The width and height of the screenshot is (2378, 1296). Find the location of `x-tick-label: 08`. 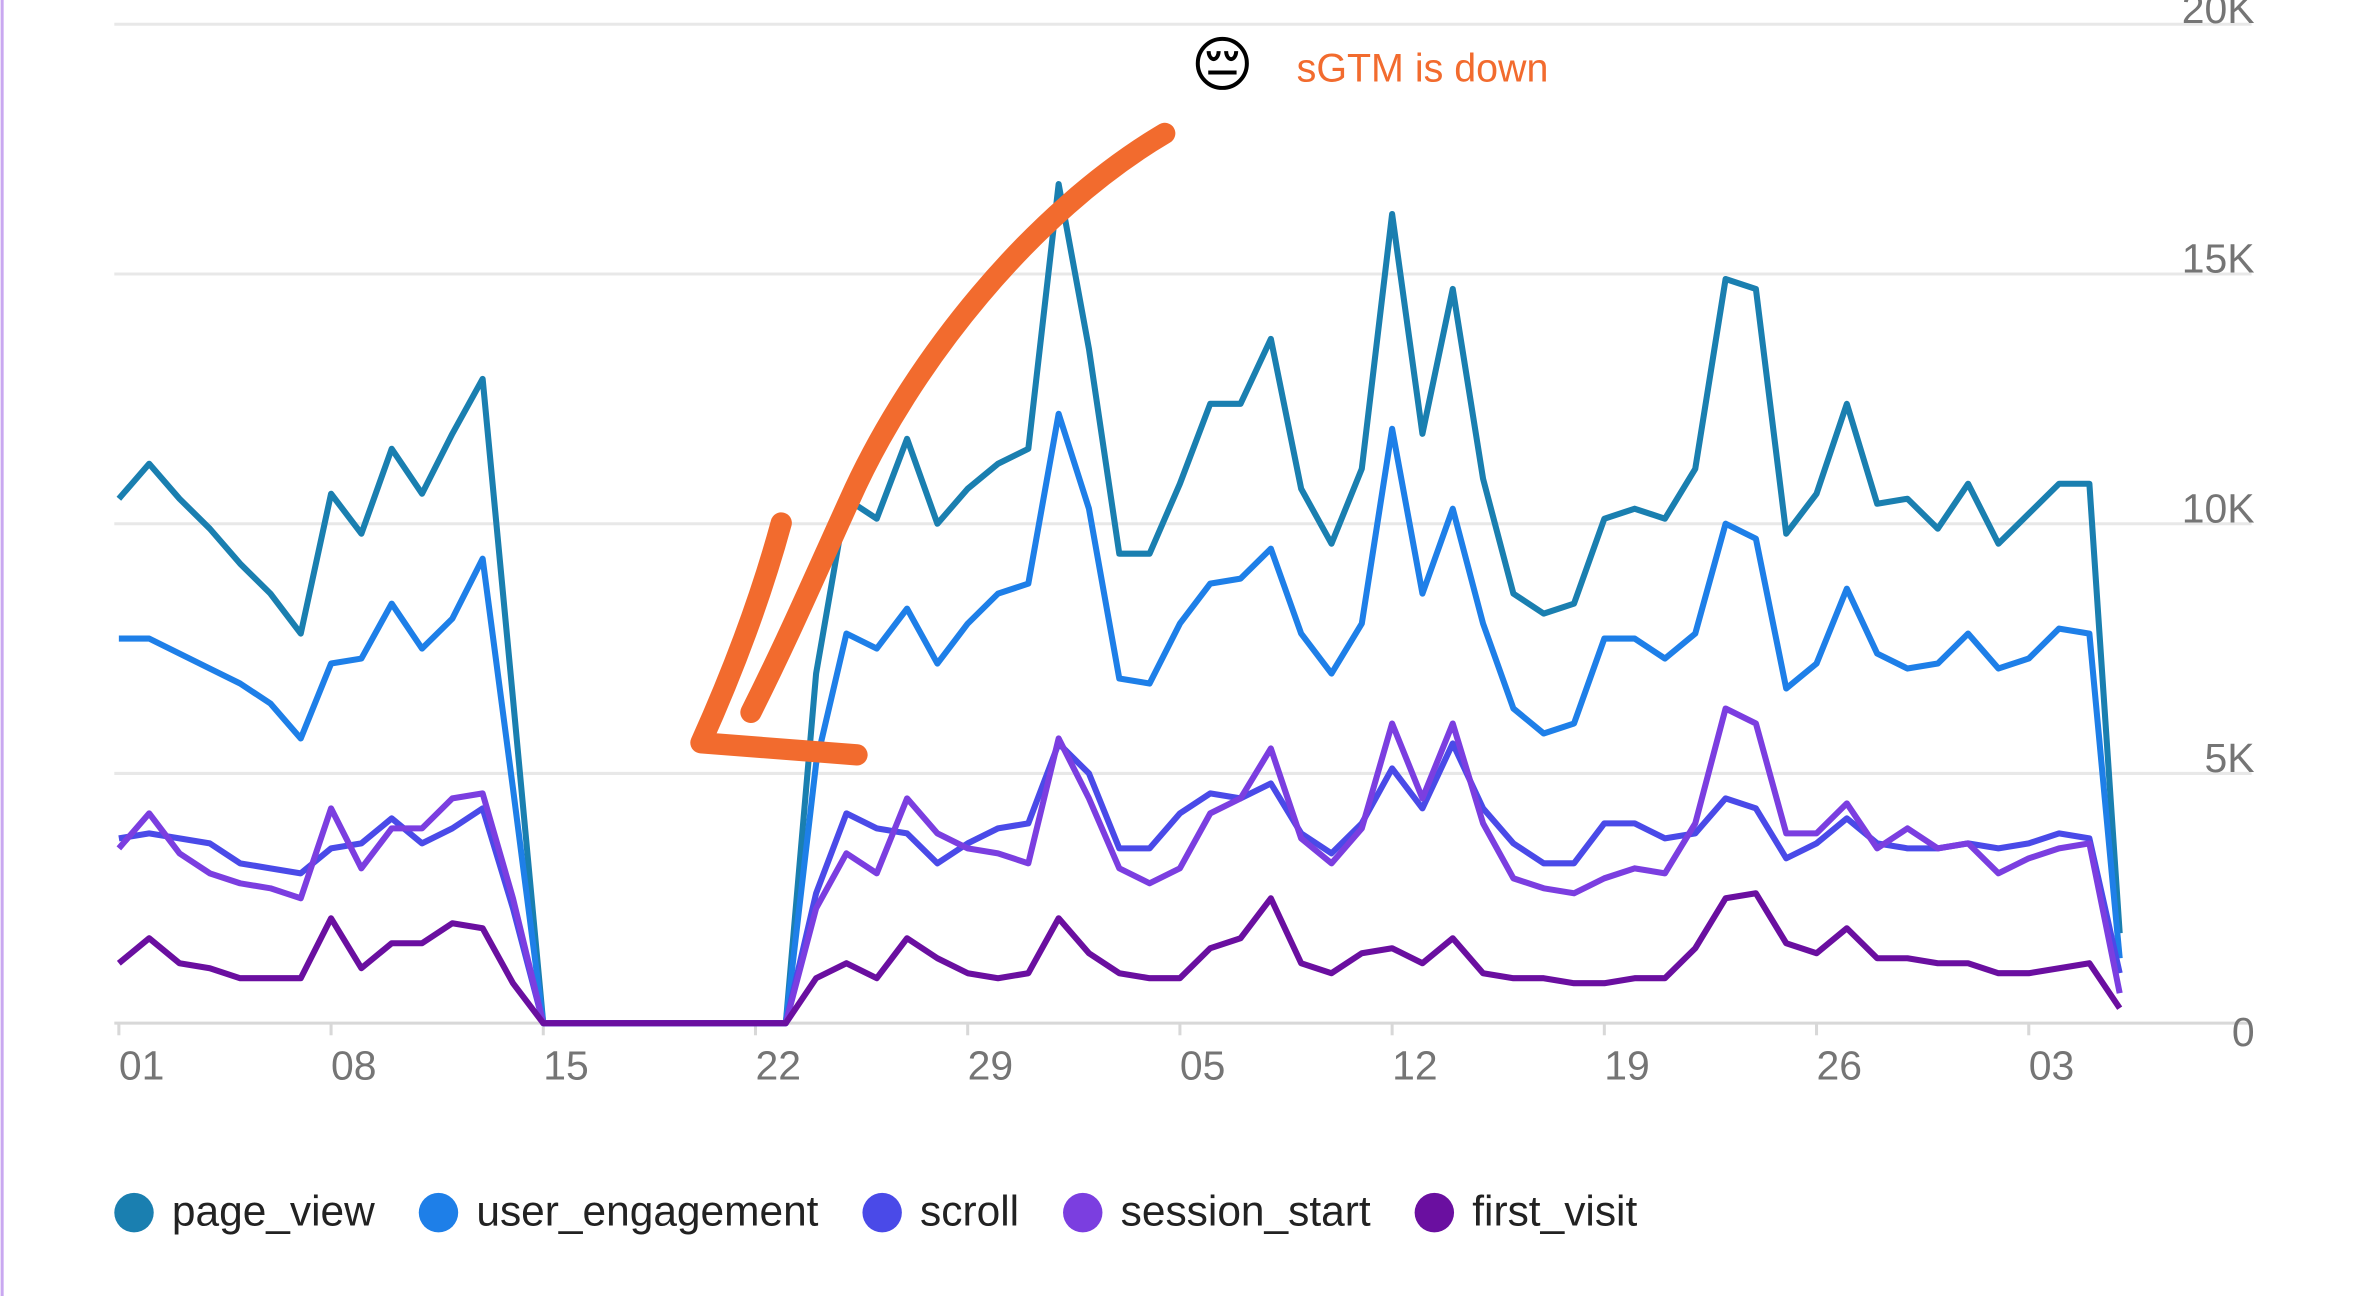

x-tick-label: 08 is located at coordinates (354, 1065).